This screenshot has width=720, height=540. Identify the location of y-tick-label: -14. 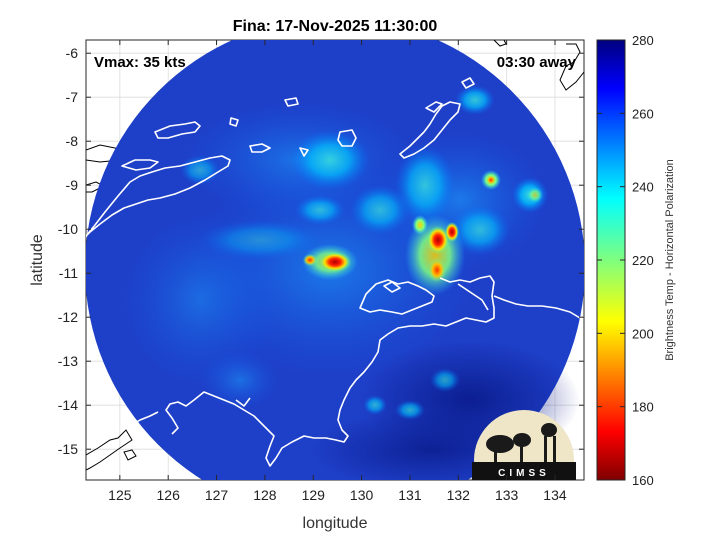
(68, 405).